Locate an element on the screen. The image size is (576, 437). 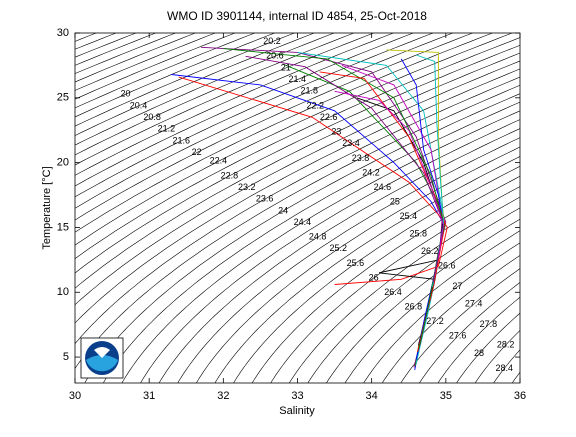
x-tick-label: 34 is located at coordinates (372, 396).